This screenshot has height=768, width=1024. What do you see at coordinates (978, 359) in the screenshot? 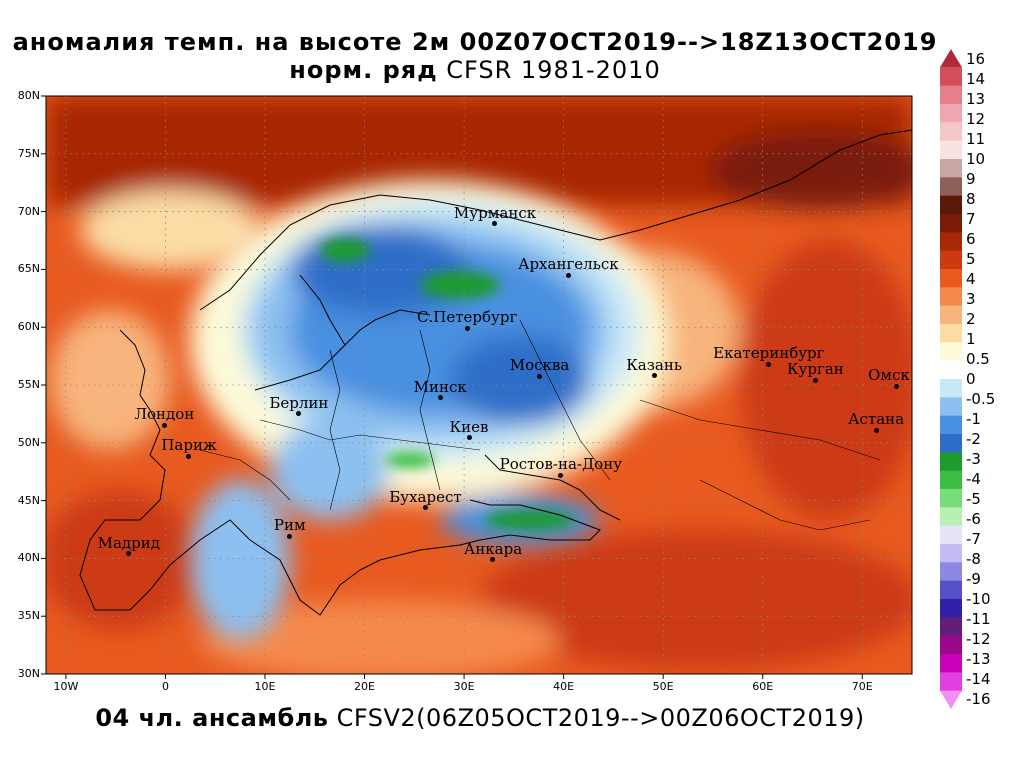
I see `colorbar-label: 0.5` at bounding box center [978, 359].